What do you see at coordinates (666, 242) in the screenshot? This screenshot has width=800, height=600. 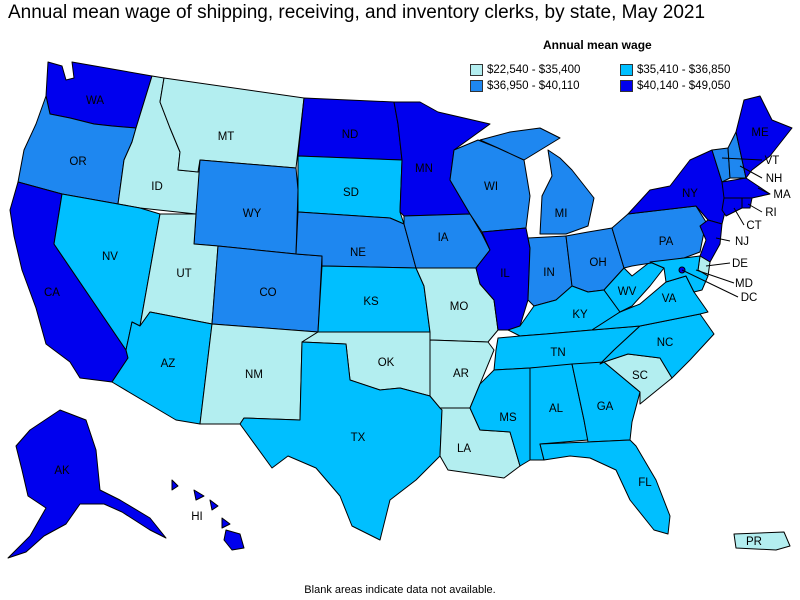 I see `label-PA: PA` at bounding box center [666, 242].